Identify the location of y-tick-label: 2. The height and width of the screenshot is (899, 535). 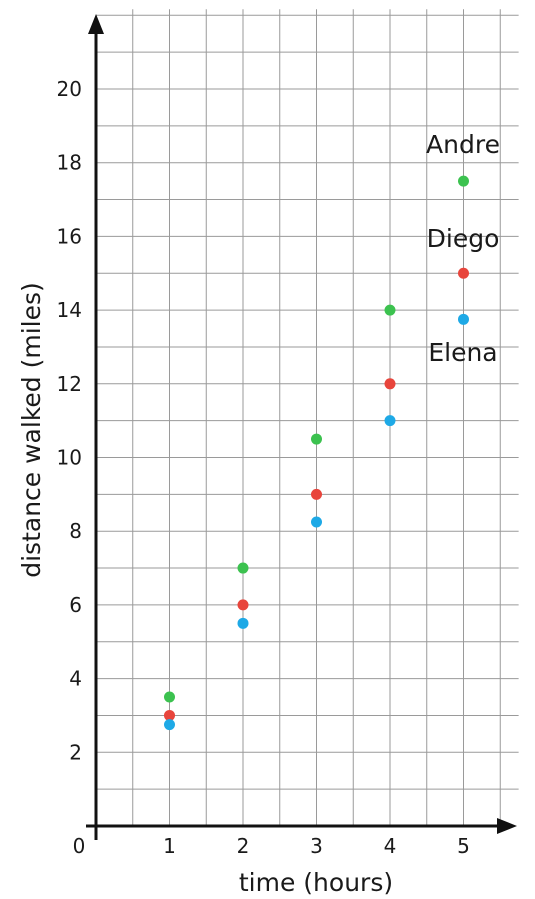
(75, 752).